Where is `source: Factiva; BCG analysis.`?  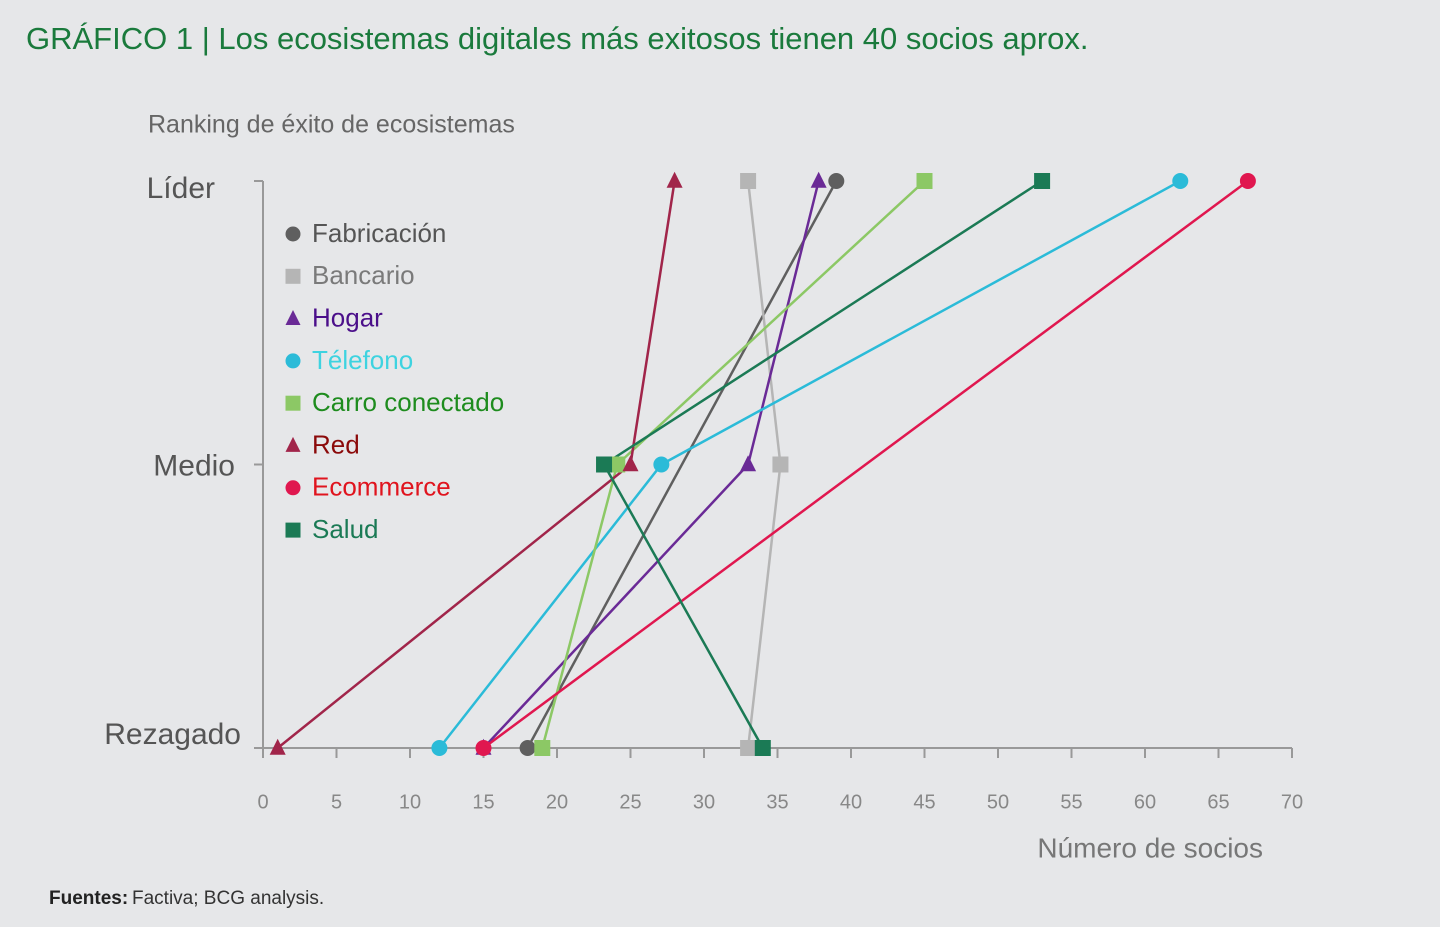
source: Factiva; BCG analysis. is located at coordinates (228, 898).